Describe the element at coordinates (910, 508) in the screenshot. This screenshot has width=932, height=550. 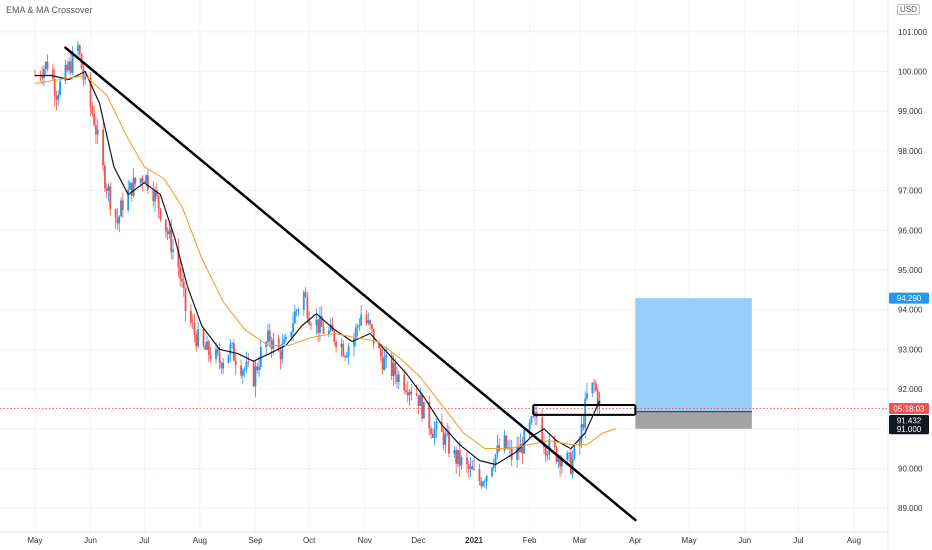
I see `y-tick-label: 89.000` at that location.